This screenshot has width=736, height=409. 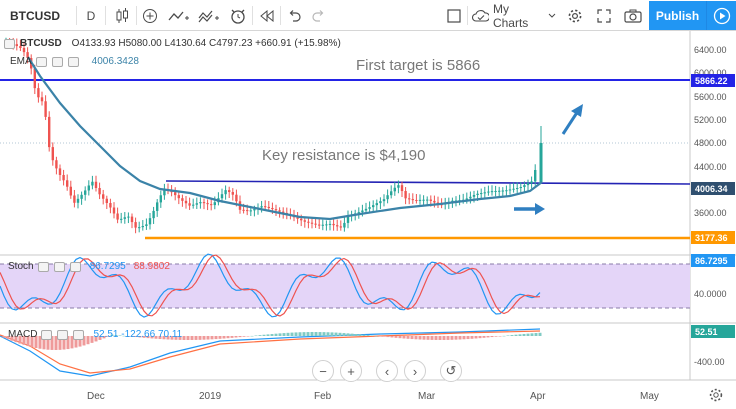 I want to click on alert-clock-icon, so click(x=238, y=15).